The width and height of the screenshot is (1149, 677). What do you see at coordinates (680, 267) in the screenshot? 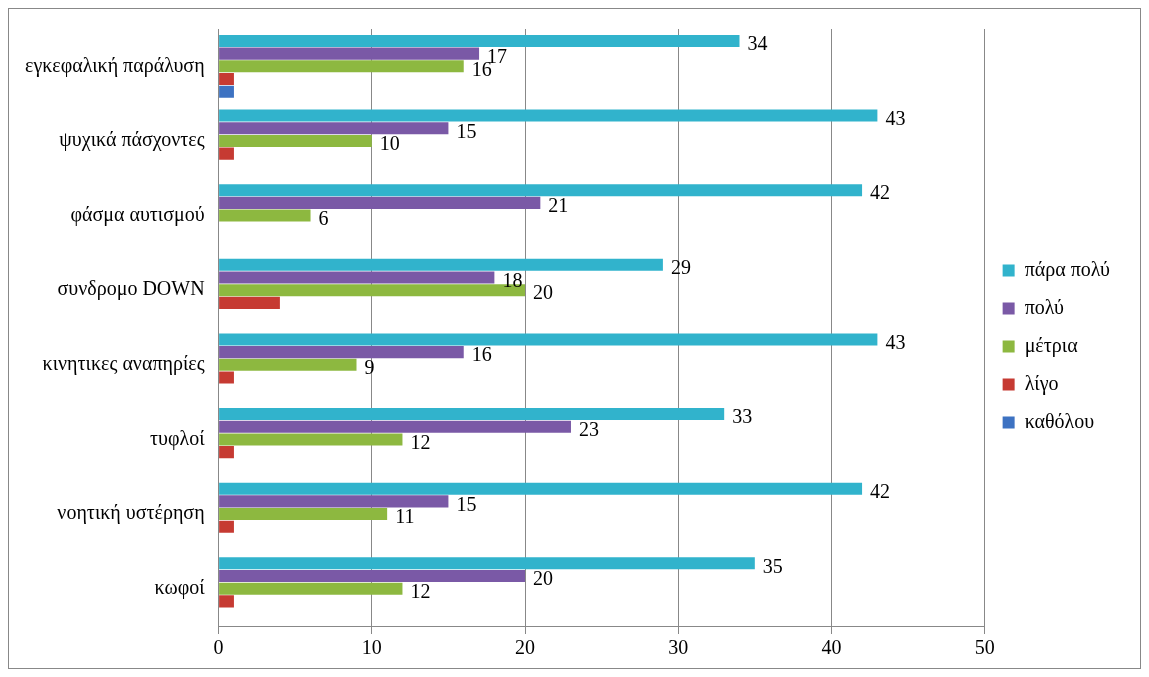
I see `data-label: 29` at bounding box center [680, 267].